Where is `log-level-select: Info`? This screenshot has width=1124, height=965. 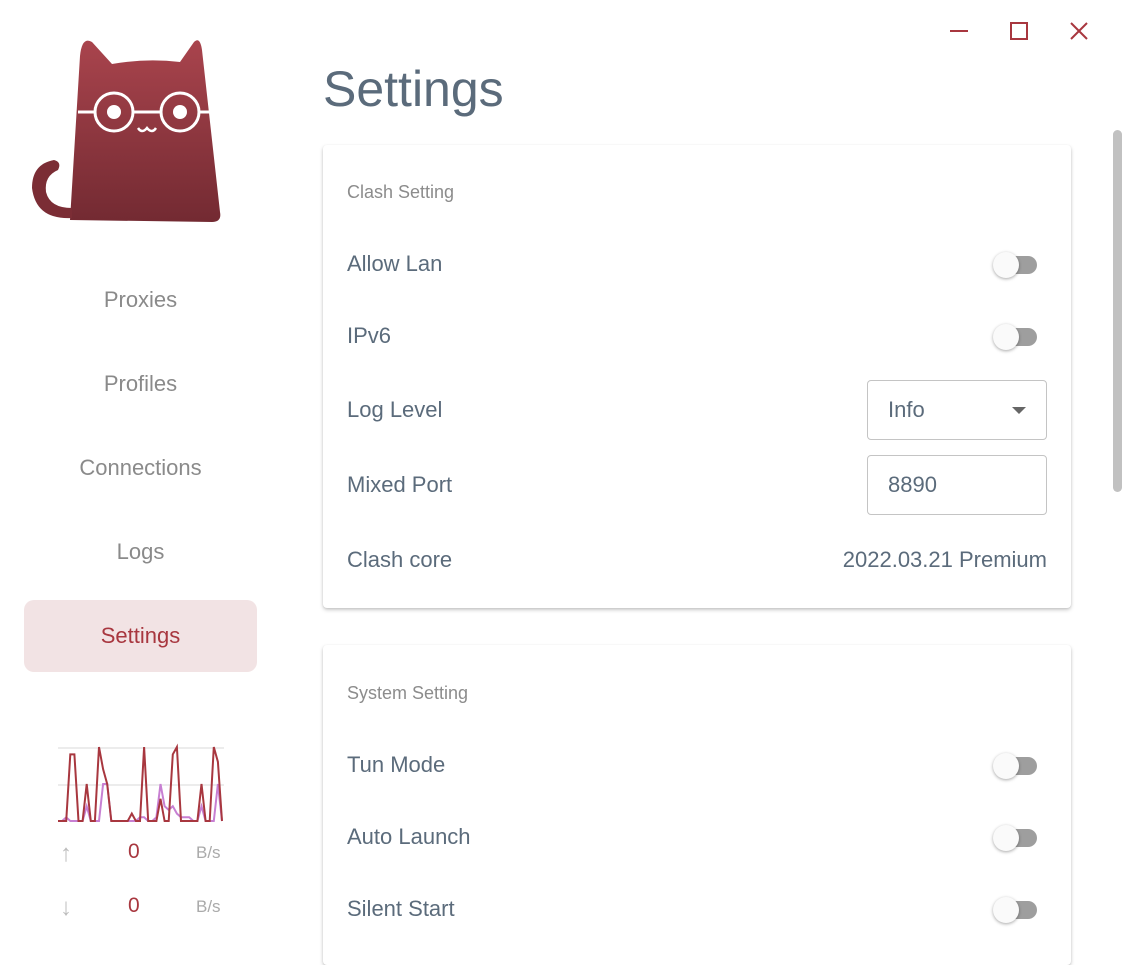 log-level-select: Info is located at coordinates (957, 410).